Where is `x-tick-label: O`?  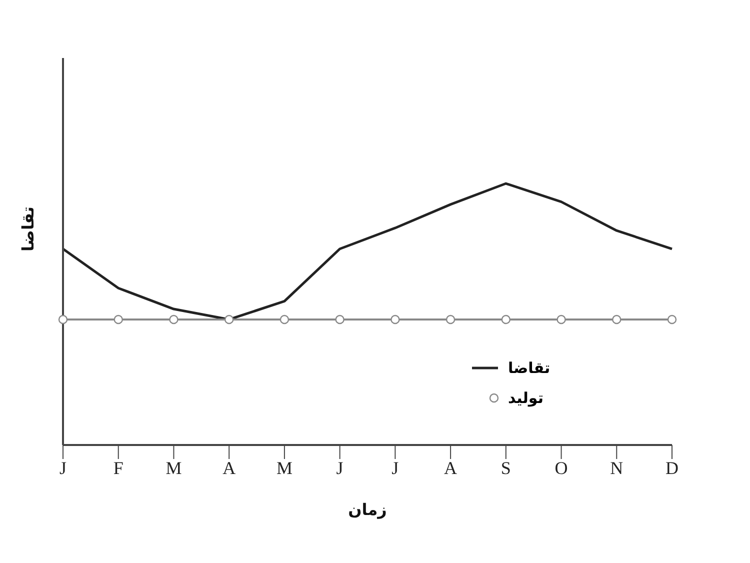 x-tick-label: O is located at coordinates (561, 468).